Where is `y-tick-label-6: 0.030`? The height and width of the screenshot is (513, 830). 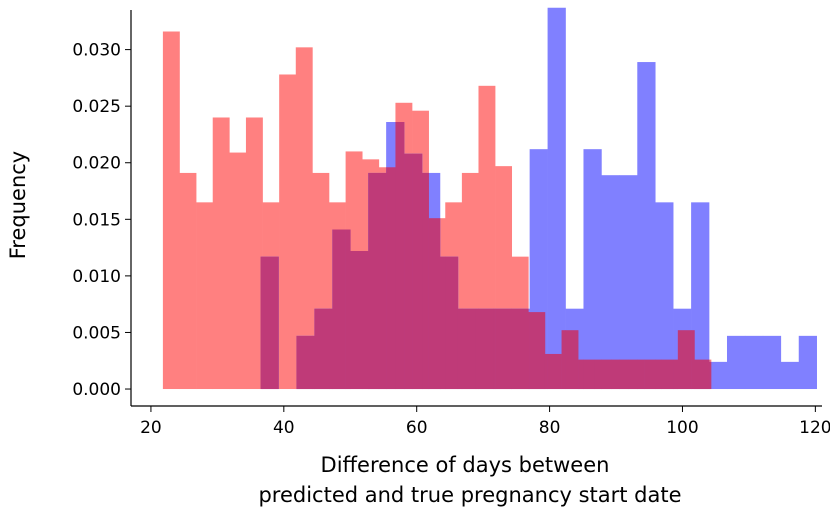 y-tick-label-6: 0.030 is located at coordinates (96, 51).